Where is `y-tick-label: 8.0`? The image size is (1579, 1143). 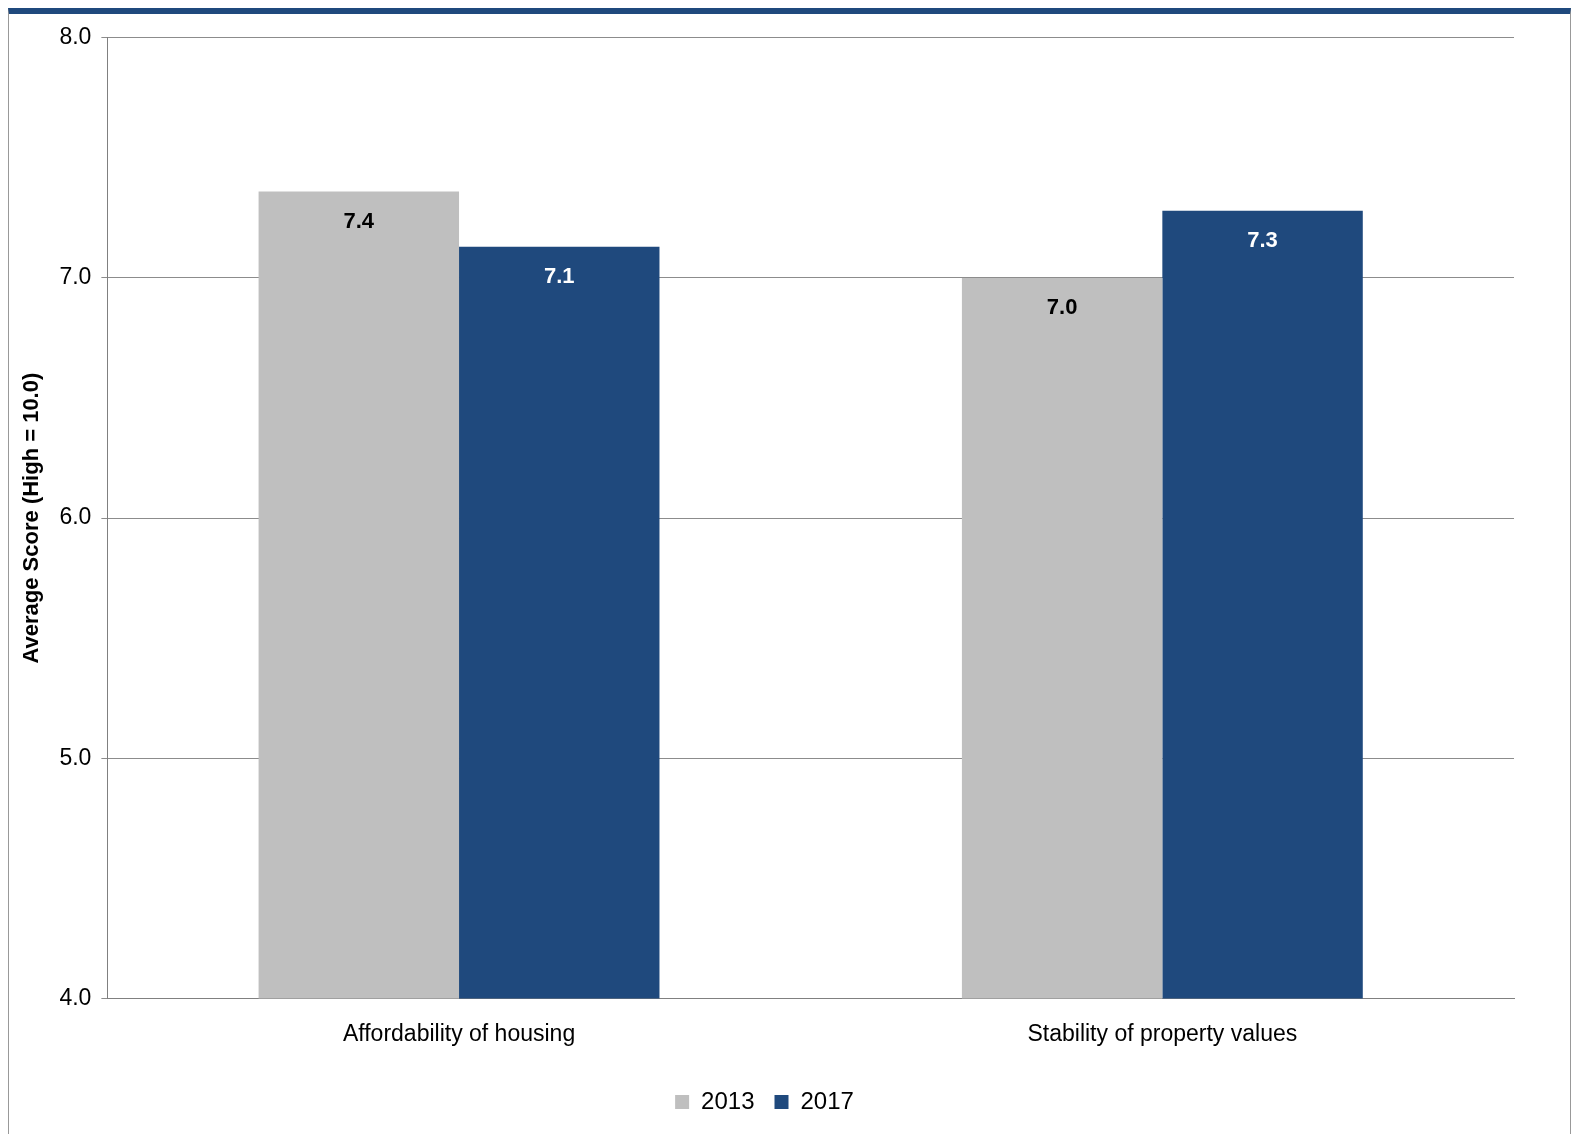 y-tick-label: 8.0 is located at coordinates (75, 36).